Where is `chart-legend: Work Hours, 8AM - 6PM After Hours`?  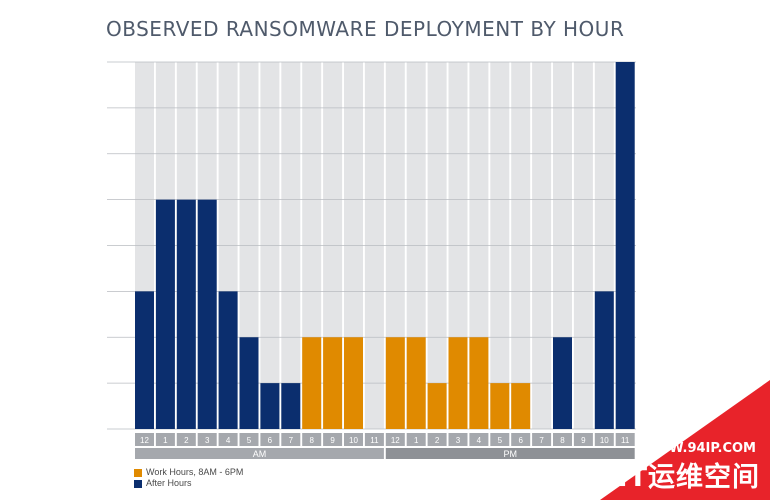 chart-legend: Work Hours, 8AM - 6PM After Hours is located at coordinates (188, 478).